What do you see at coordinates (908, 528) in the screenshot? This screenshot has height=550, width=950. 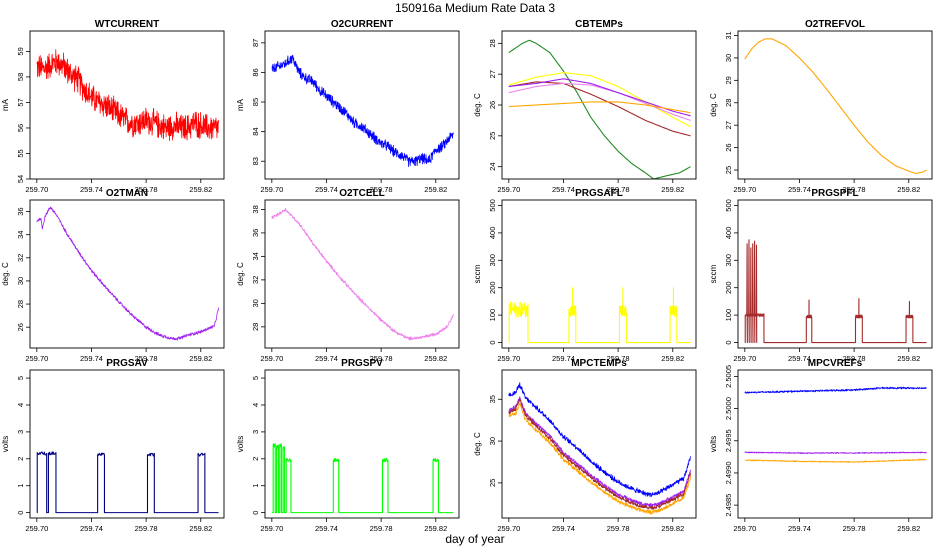 I see `mpcvrefs-xtick-label: 259.82` at bounding box center [908, 528].